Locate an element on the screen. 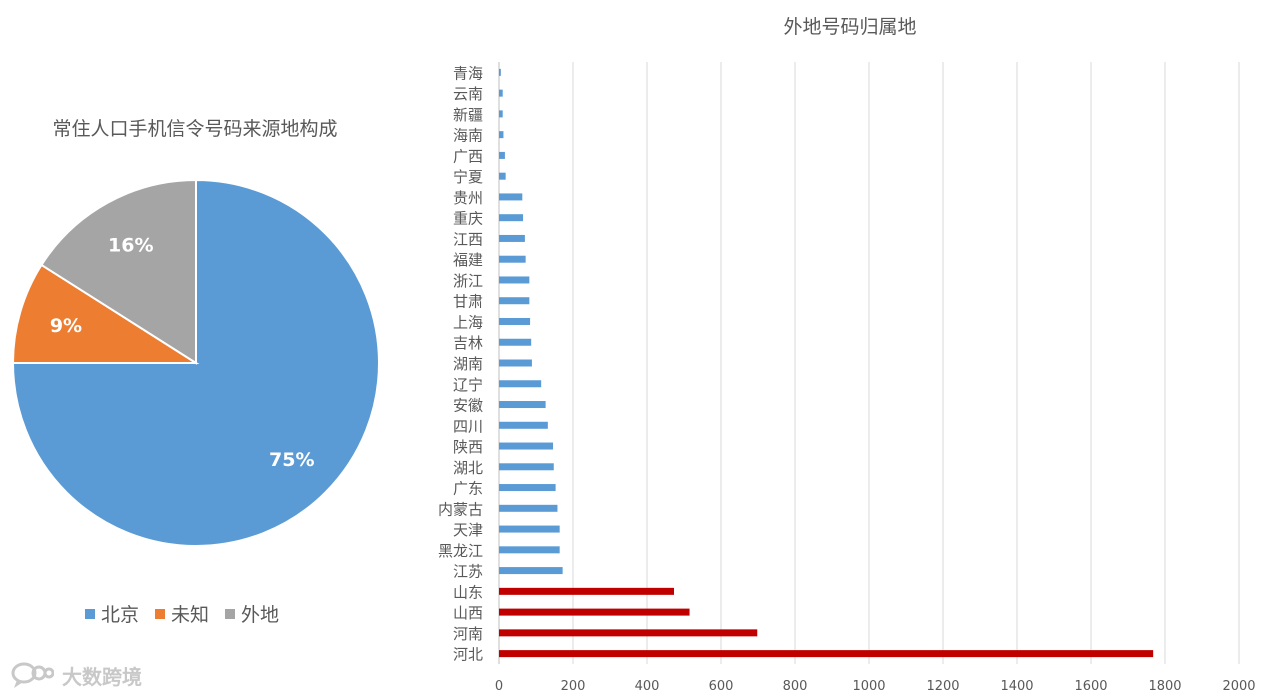 This screenshot has height=699, width=1269. category-label: 上海 is located at coordinates (468, 322).